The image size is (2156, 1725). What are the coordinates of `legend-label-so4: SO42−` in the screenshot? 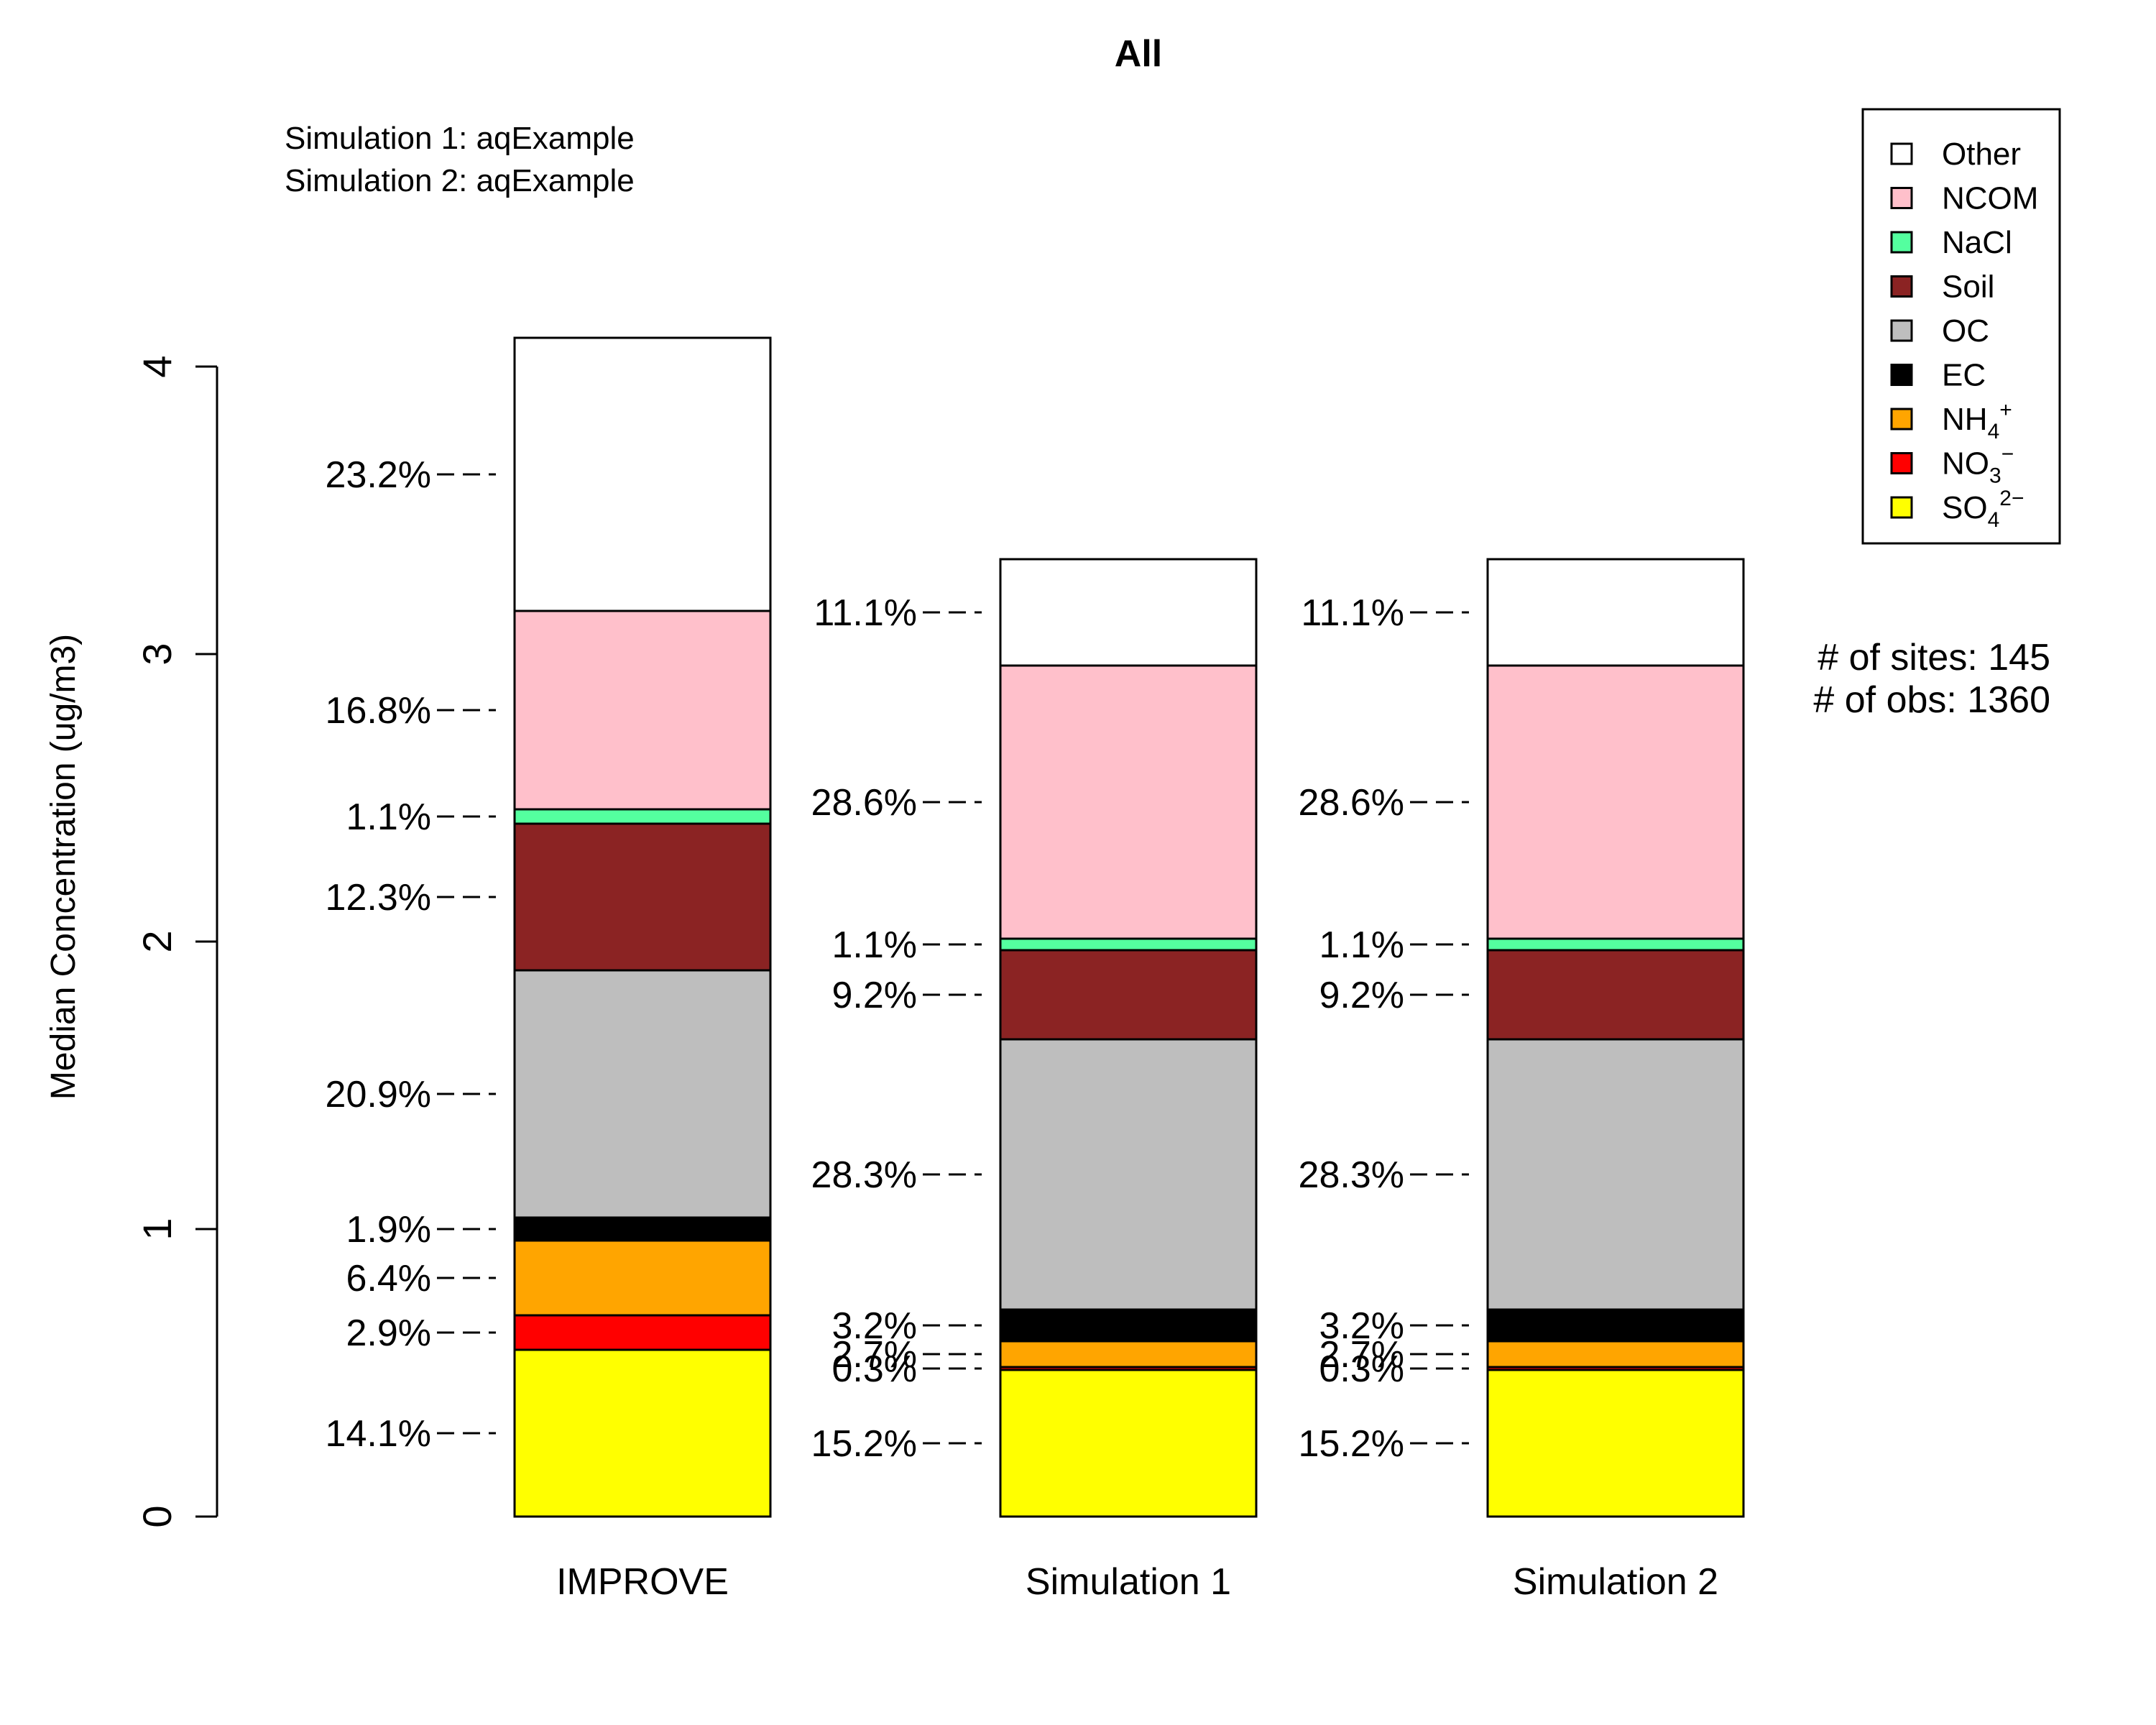 It's located at (1983, 509).